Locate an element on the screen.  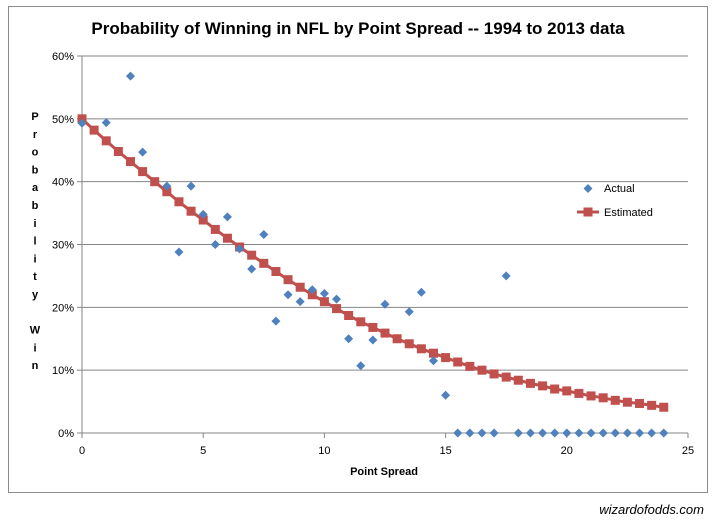
x-tick-label: 20 is located at coordinates (567, 451).